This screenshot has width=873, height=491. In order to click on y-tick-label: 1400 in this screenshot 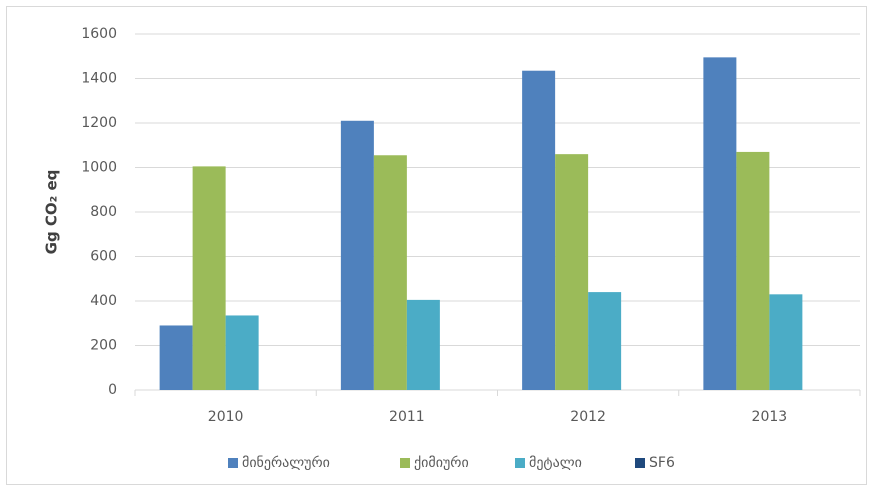, I will do `click(99, 79)`.